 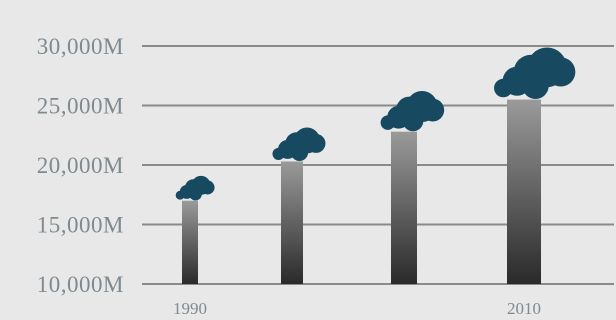 I want to click on x-tick-label: 2010, so click(x=524, y=308).